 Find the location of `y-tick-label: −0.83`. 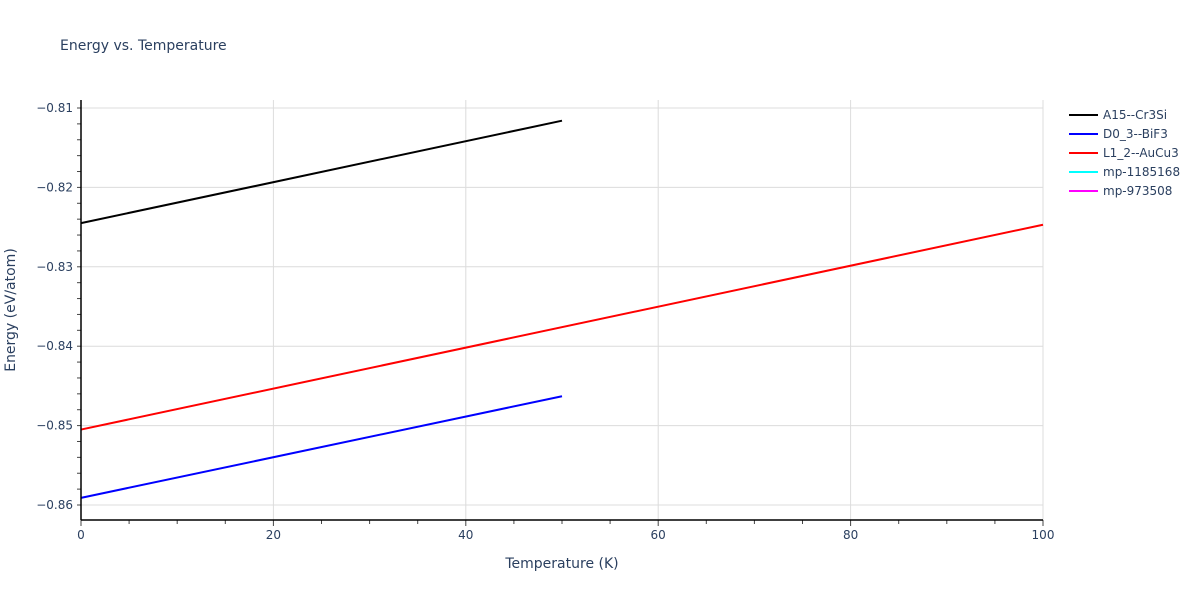

y-tick-label: −0.83 is located at coordinates (54, 267).